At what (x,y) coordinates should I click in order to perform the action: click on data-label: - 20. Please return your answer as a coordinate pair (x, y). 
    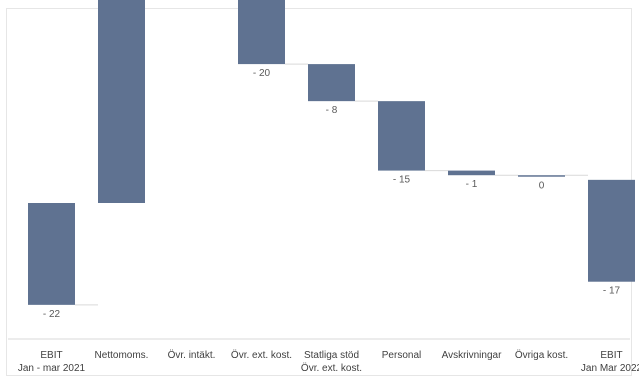
    Looking at the image, I should click on (262, 73).